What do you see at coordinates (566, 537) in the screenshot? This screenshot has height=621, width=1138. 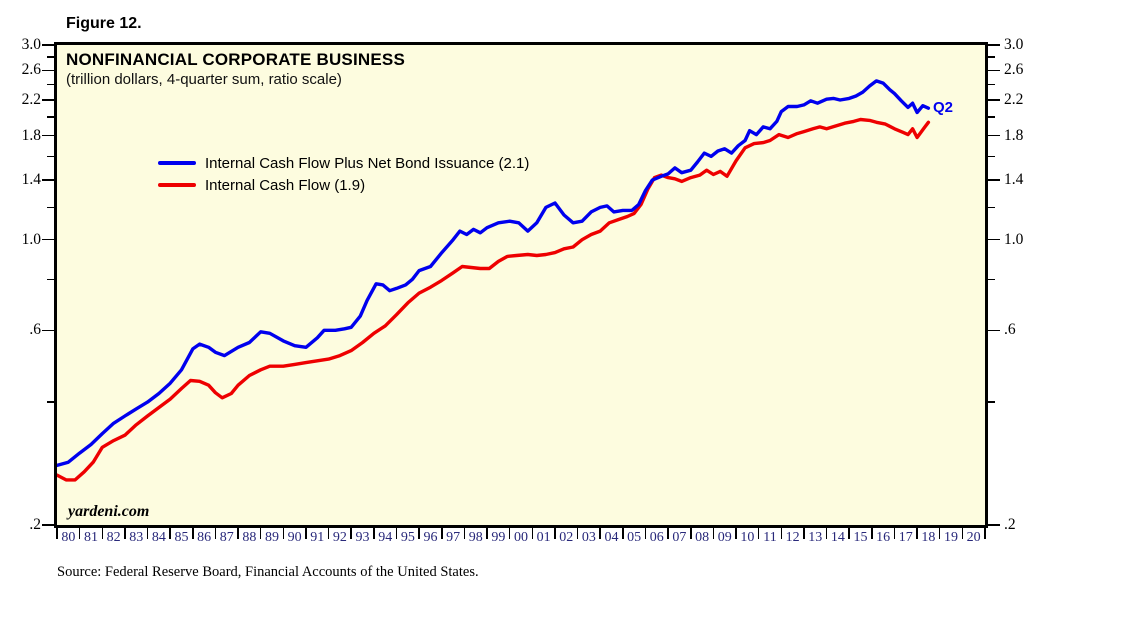 I see `x-axis-label: 02` at bounding box center [566, 537].